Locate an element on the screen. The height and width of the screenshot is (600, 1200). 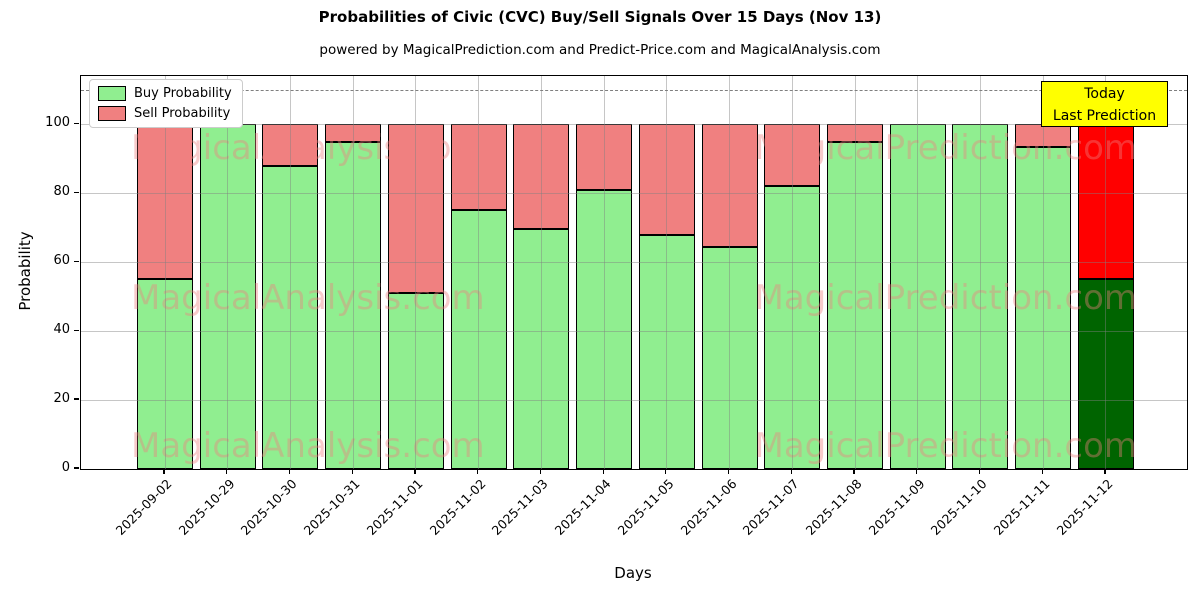
legend: Buy Probability Sell Probability is located at coordinates (166, 103).